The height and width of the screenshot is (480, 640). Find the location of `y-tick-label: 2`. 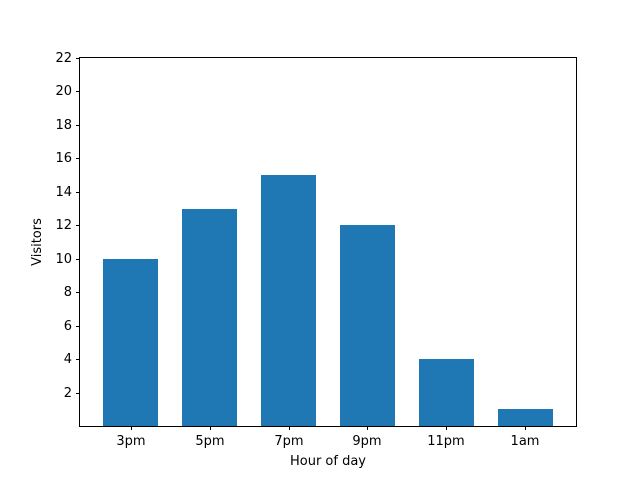

y-tick-label: 2 is located at coordinates (67, 393).